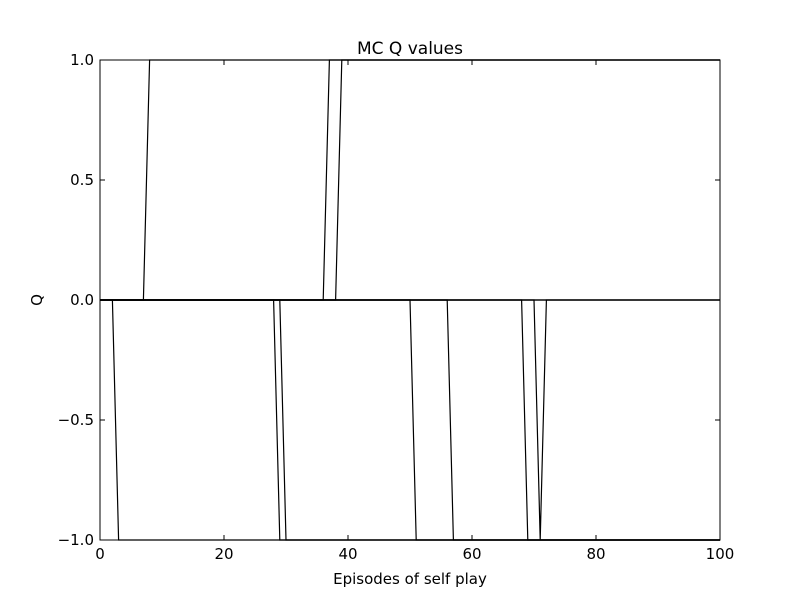  What do you see at coordinates (37, 300) in the screenshot?
I see `y-axis-label: Q` at bounding box center [37, 300].